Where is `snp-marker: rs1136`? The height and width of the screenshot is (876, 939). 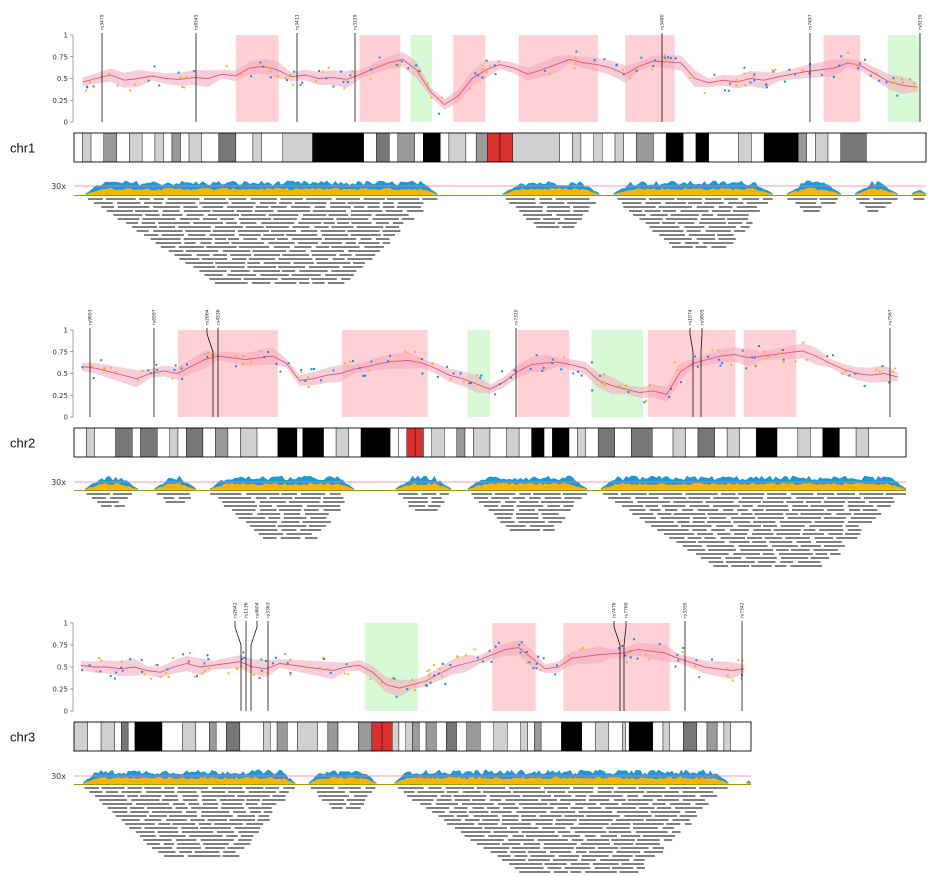 snp-marker: rs1136 is located at coordinates (247, 656).